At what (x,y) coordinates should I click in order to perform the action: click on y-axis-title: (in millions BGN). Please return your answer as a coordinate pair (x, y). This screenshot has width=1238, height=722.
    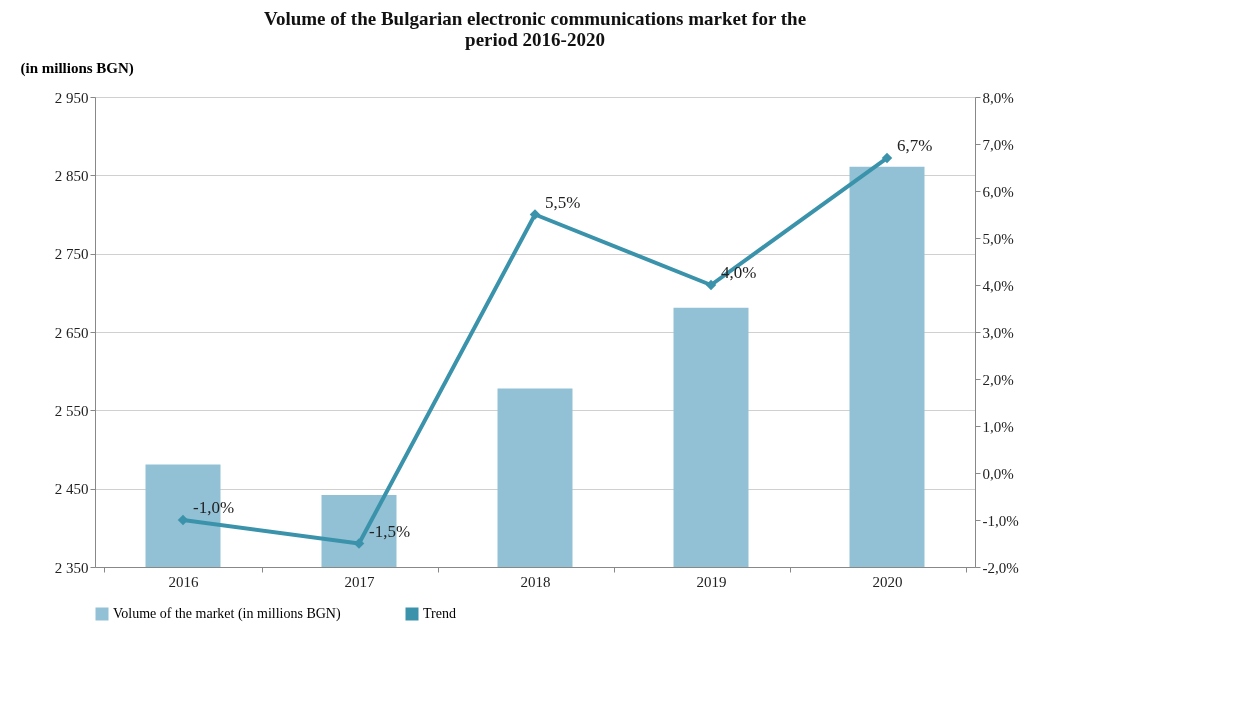
    Looking at the image, I should click on (77, 68).